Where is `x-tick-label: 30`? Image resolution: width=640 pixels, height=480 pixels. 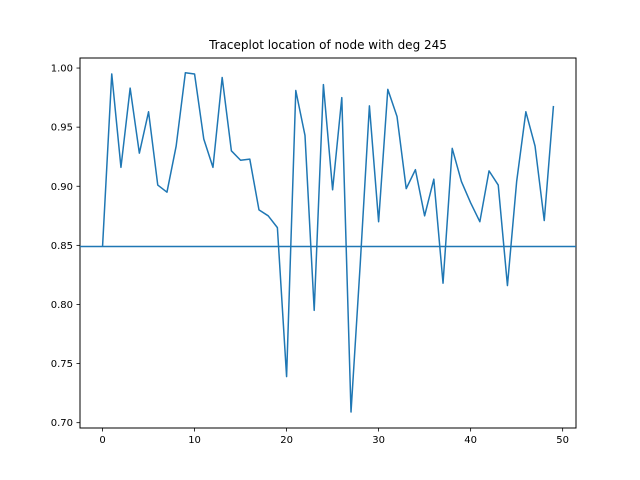 x-tick-label: 30 is located at coordinates (378, 440).